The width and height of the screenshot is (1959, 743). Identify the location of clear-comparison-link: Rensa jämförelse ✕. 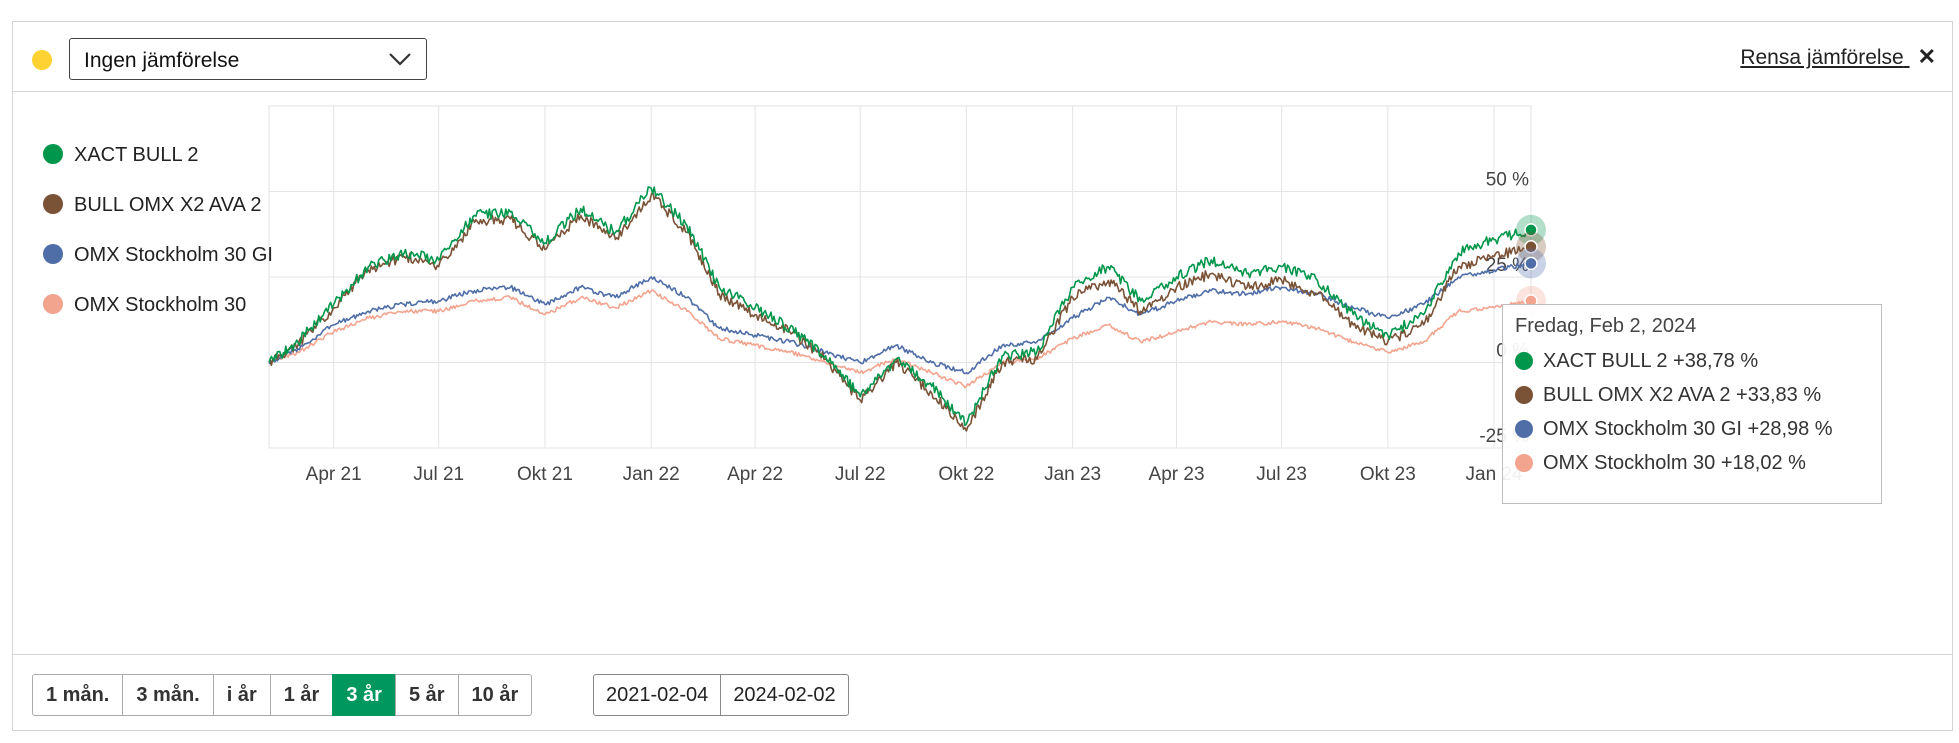
(1838, 57).